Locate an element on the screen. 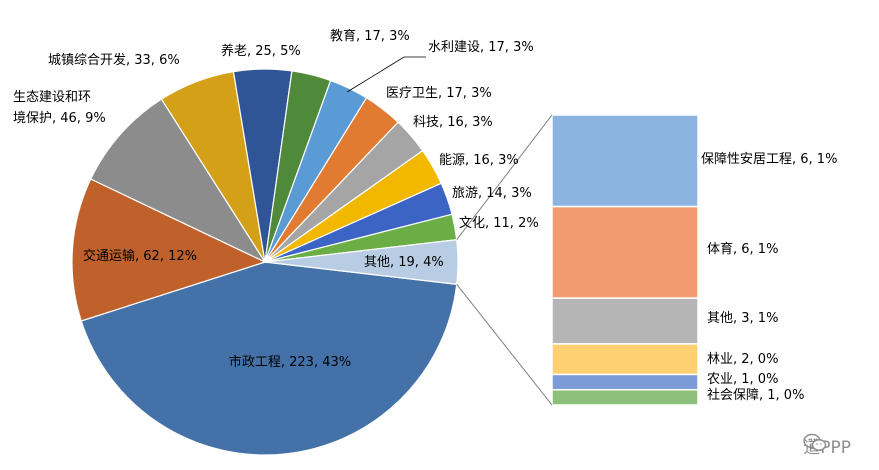 This screenshot has width=879, height=470. connector-bottom is located at coordinates (504, 344).